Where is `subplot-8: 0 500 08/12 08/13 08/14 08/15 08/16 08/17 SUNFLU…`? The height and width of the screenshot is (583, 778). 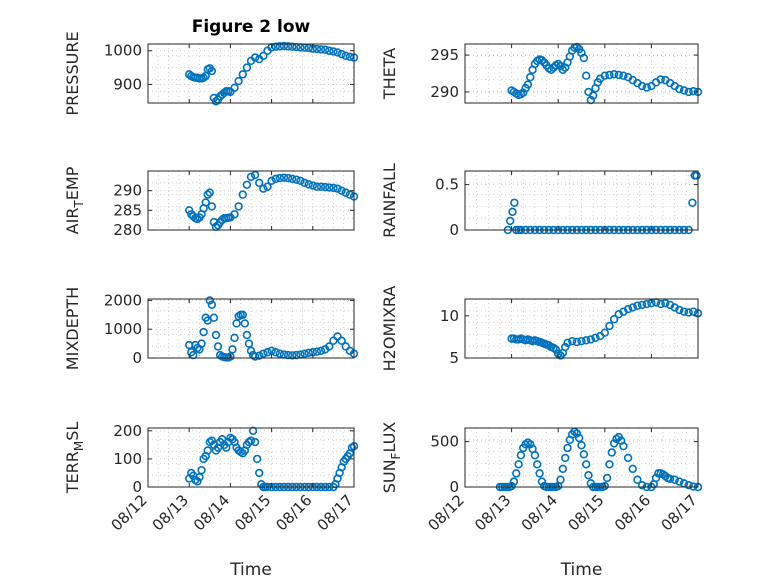
subplot-8: 0 500 08/12 08/13 08/14 08/15 08/16 08/17 SUNFLU… is located at coordinates (541, 501).